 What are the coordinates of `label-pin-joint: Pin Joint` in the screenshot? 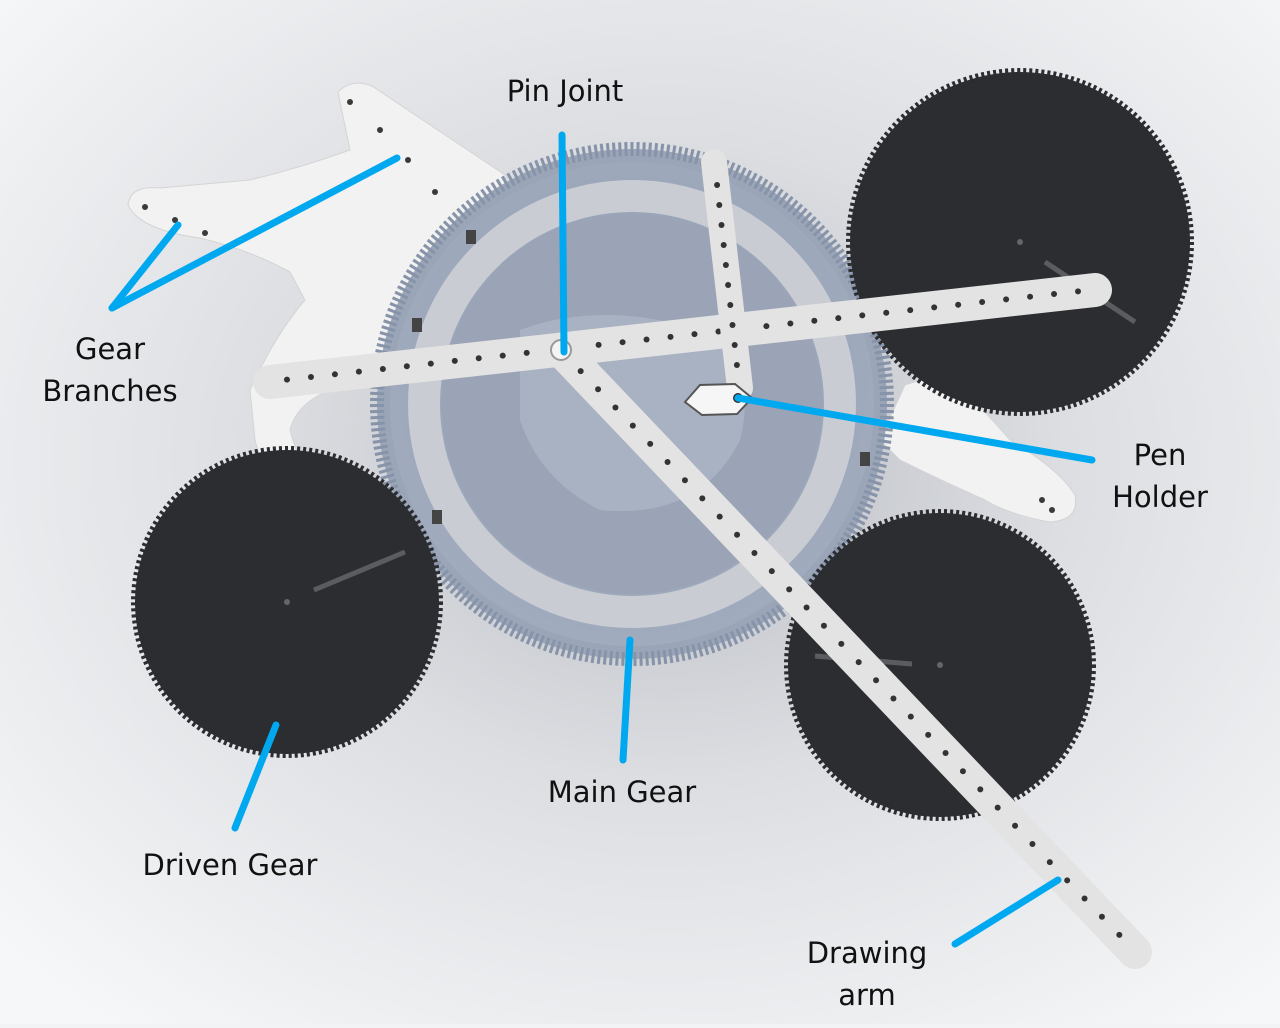 It's located at (565, 91).